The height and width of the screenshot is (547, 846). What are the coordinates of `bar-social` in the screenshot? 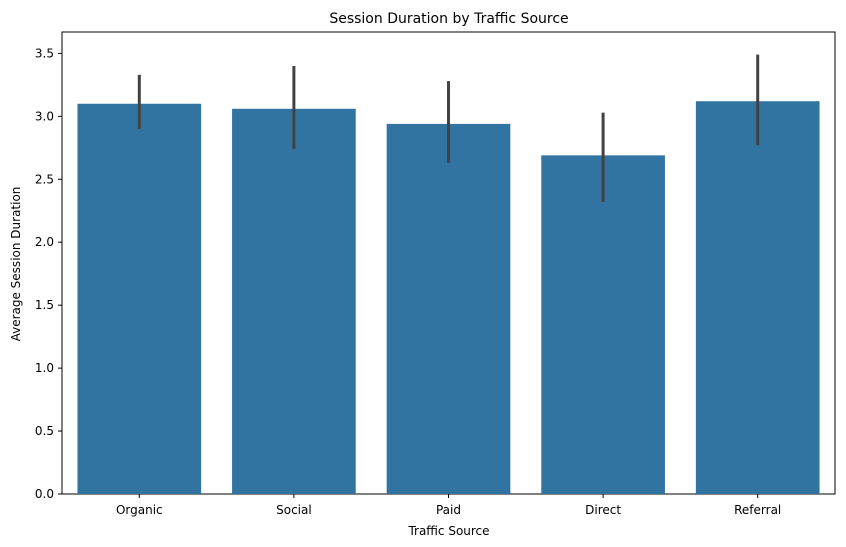 It's located at (294, 301).